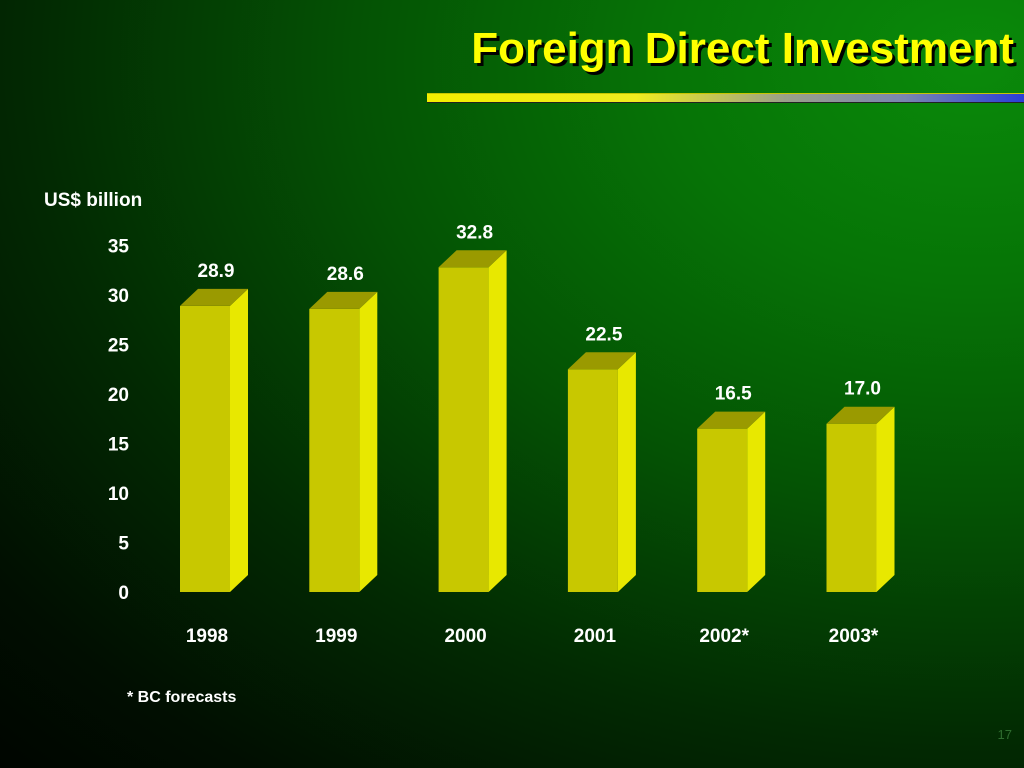 This screenshot has height=768, width=1024. I want to click on y-tick-label: 20, so click(118, 395).